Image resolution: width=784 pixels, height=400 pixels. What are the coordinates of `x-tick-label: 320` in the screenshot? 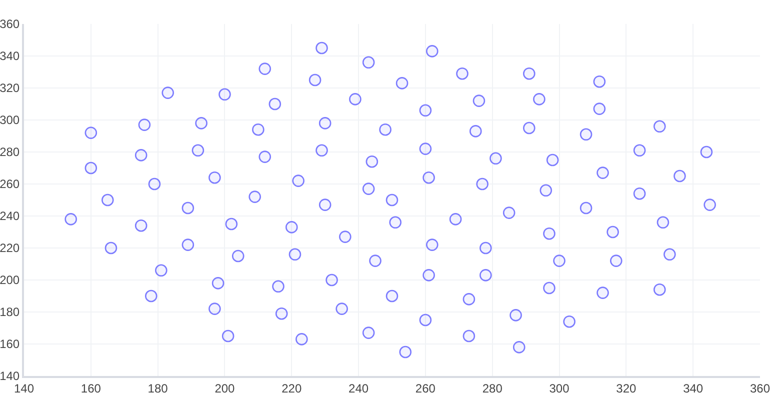 It's located at (626, 388).